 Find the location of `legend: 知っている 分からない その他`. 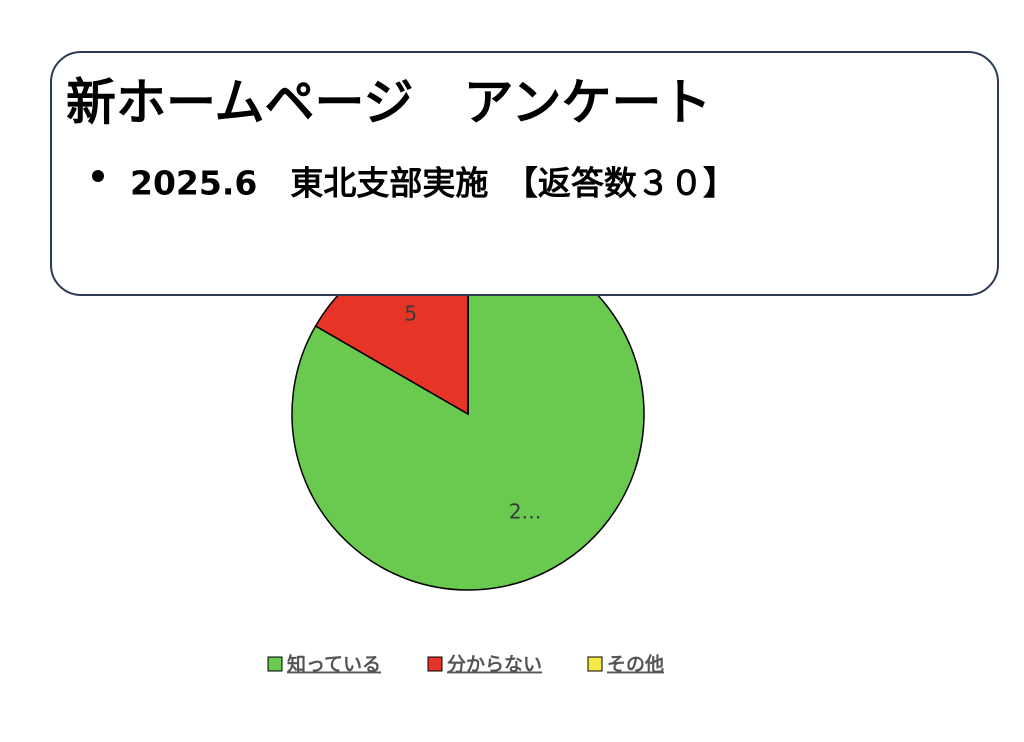

legend: 知っている 分からない その他 is located at coordinates (465, 664).